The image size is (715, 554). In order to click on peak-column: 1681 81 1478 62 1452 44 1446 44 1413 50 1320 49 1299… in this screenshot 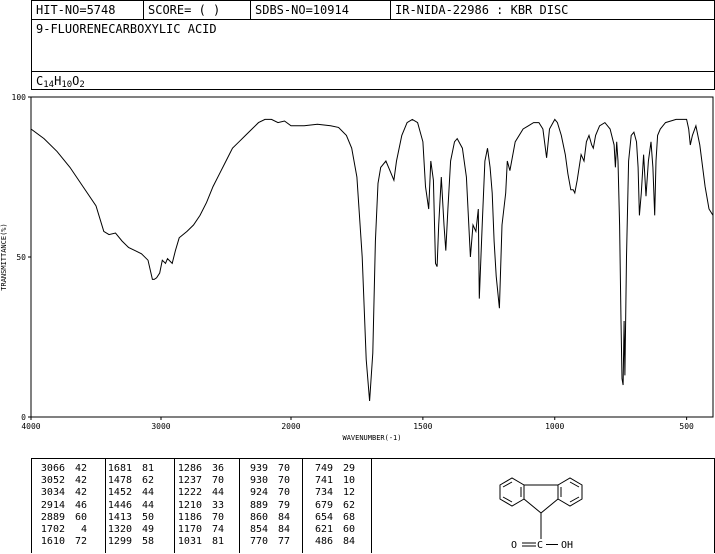, I will do `click(129, 505)`.